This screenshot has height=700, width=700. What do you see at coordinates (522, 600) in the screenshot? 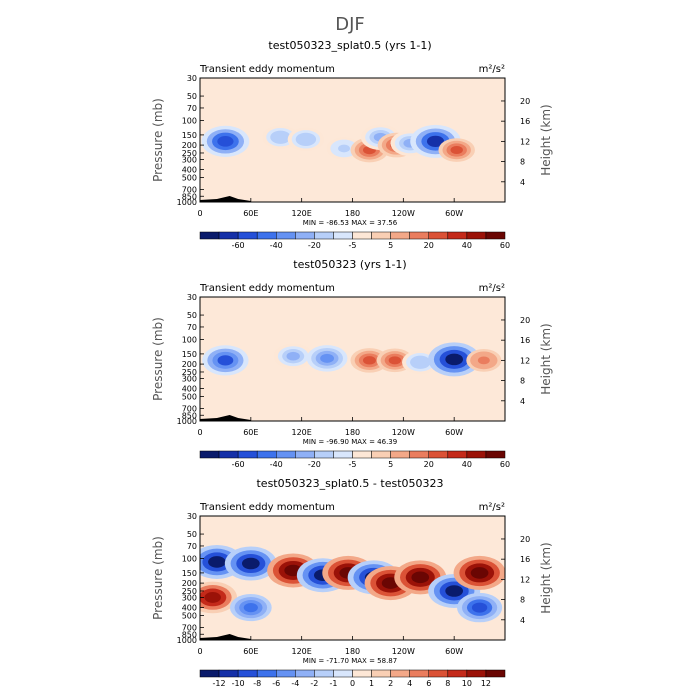
I see `height-tick-label: 8` at bounding box center [522, 600].